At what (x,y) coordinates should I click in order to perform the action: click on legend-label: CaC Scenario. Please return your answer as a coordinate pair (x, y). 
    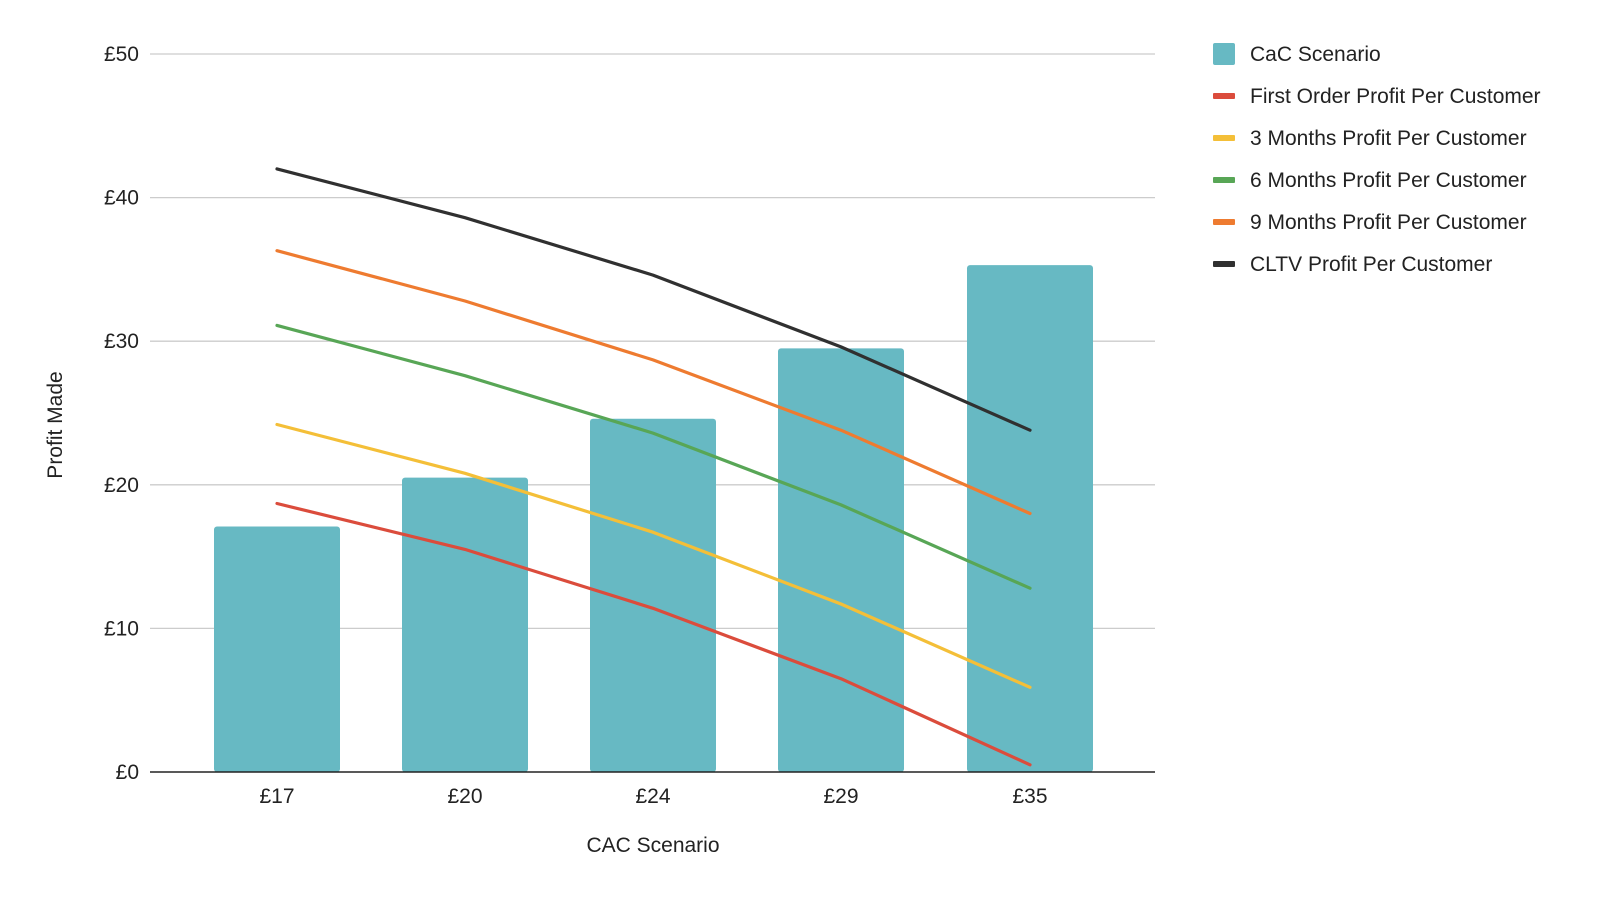
    Looking at the image, I should click on (1315, 54).